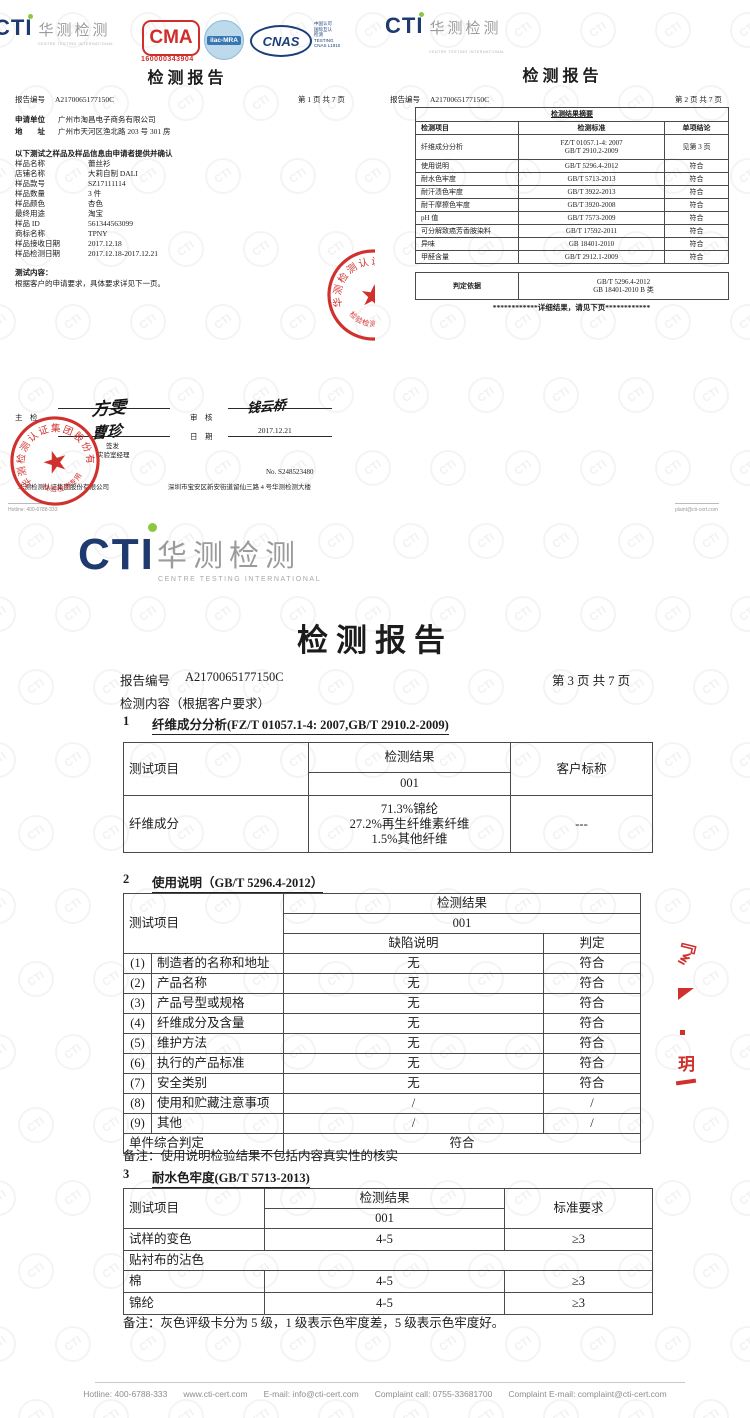  Describe the element at coordinates (562, 76) in the screenshot. I see `page2-title: 检测报告` at that location.